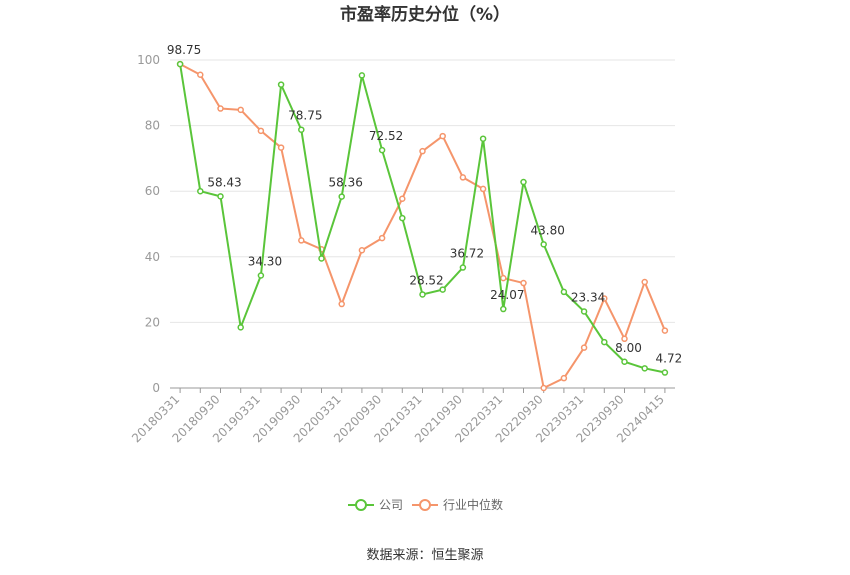 Image resolution: width=850 pixels, height=575 pixels. What do you see at coordinates (426, 280) in the screenshot?
I see `data-label: 28.52` at bounding box center [426, 280].